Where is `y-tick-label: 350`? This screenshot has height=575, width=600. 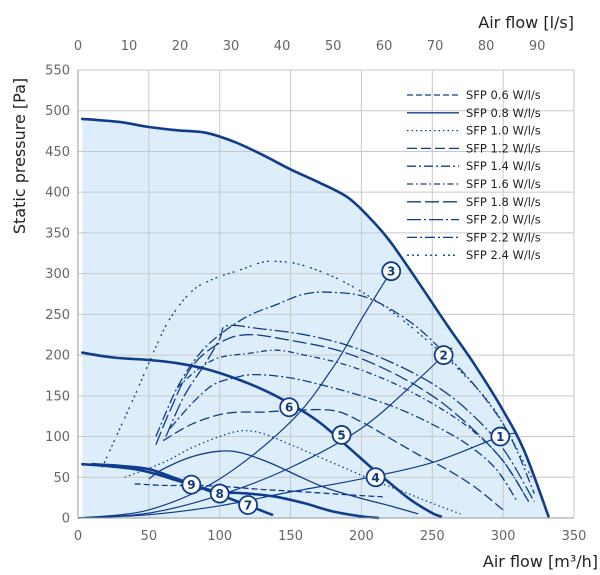
y-tick-label: 350 is located at coordinates (57, 233).